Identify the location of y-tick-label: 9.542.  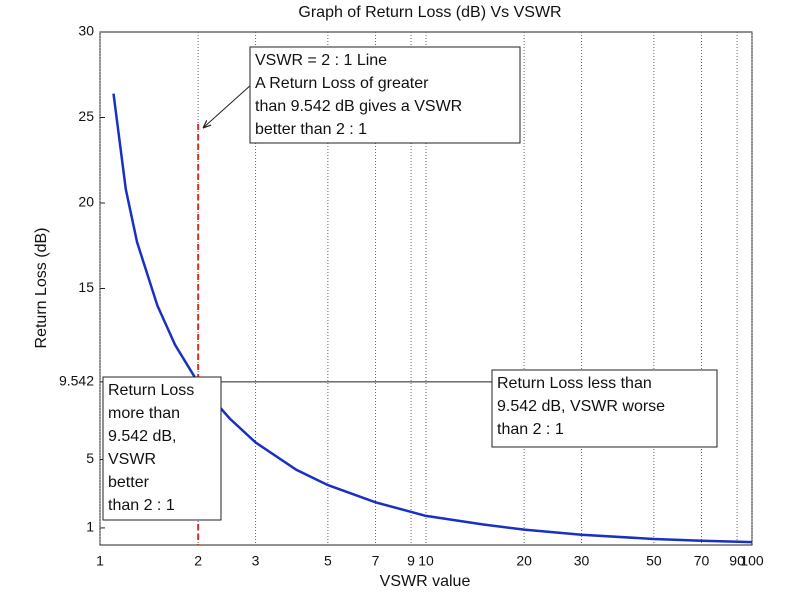
(76, 381).